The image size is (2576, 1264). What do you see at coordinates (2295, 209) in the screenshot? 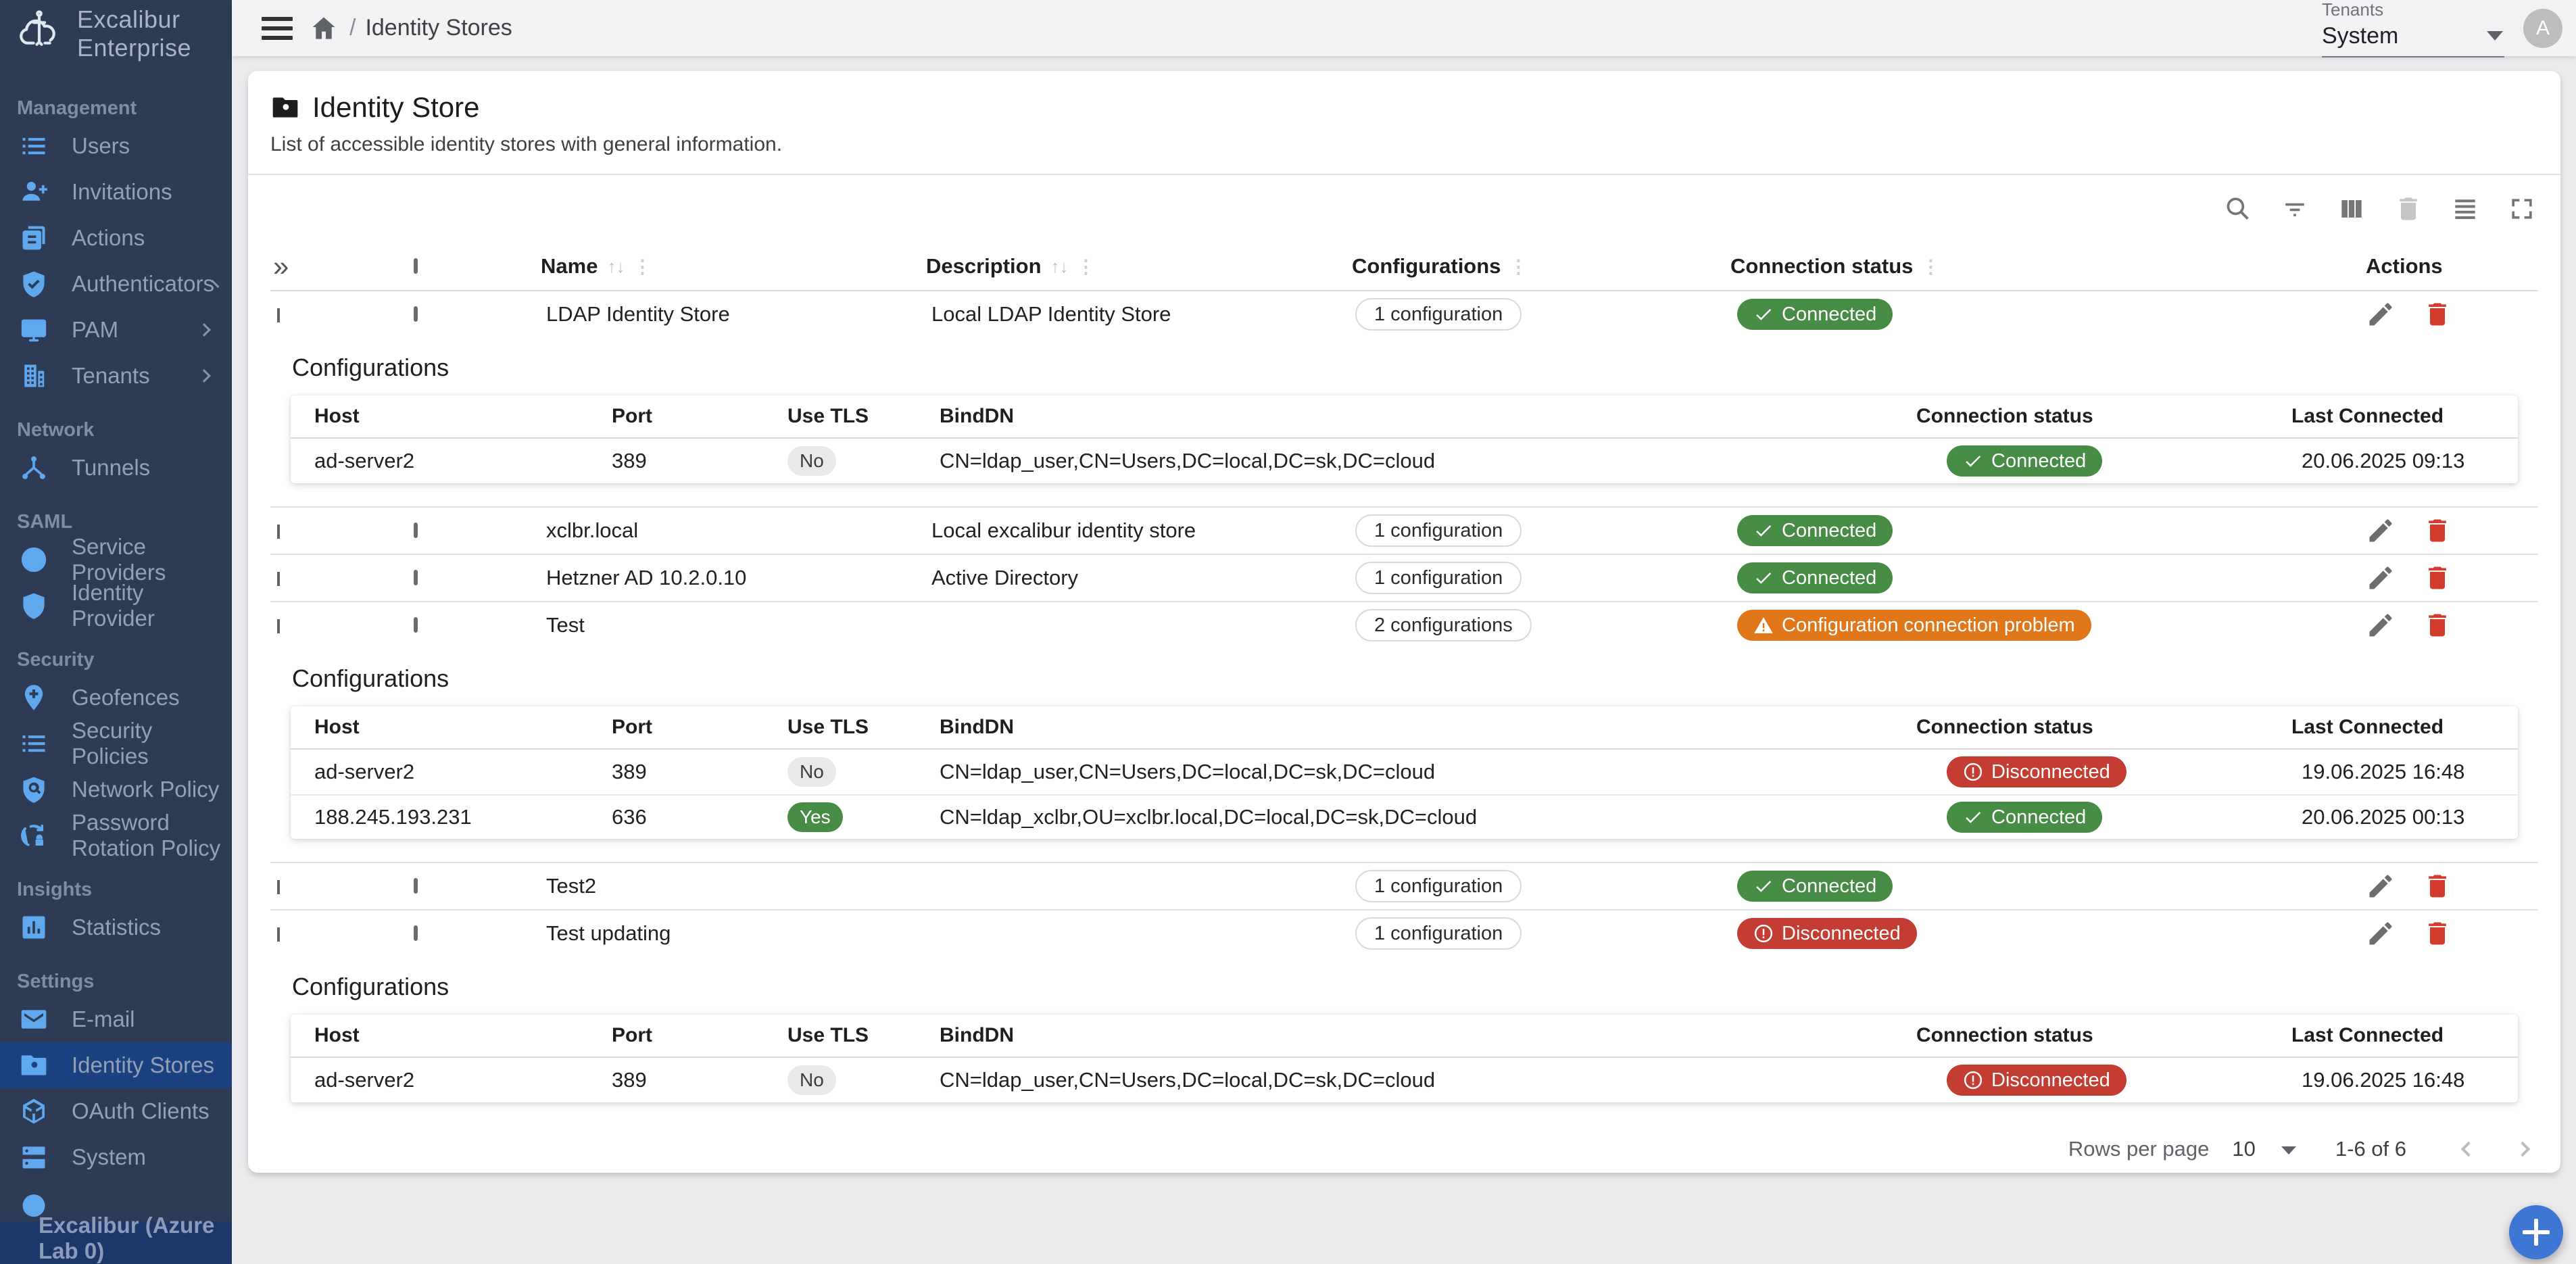
I see `filter-icon` at bounding box center [2295, 209].